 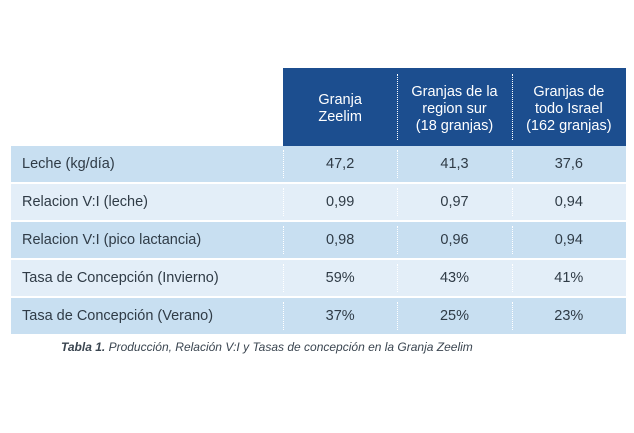 I want to click on cell-zeelim: 59%, so click(x=340, y=278).